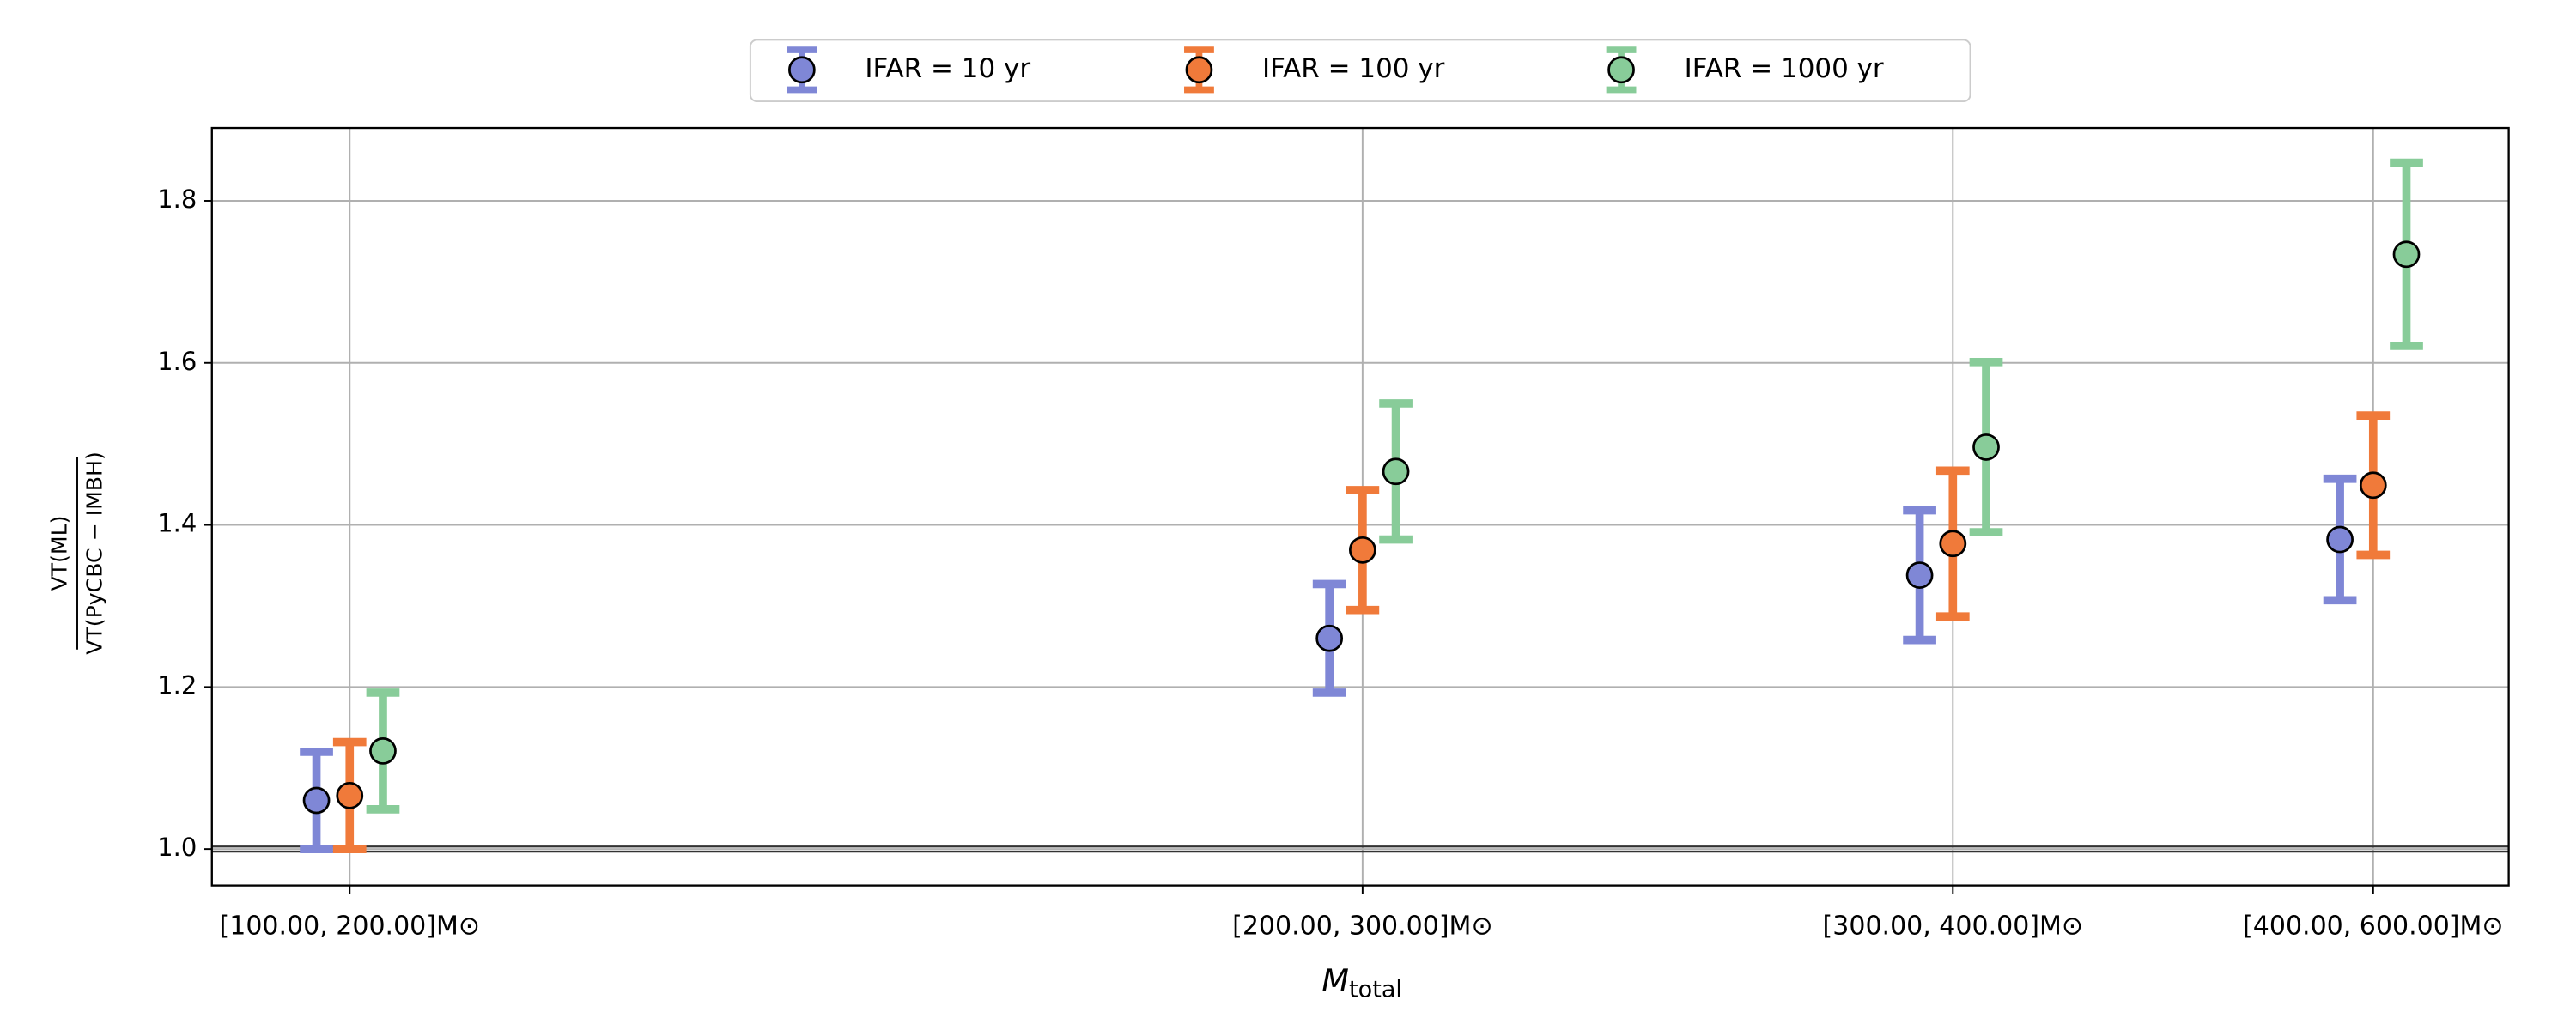  I want to click on x-label-subscript: total, so click(1375, 989).